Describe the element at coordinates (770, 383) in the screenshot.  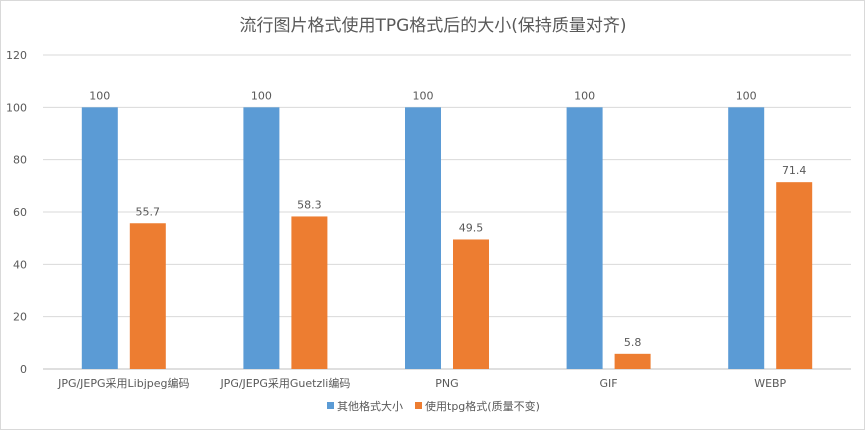
I see `category-label: WEBP` at that location.